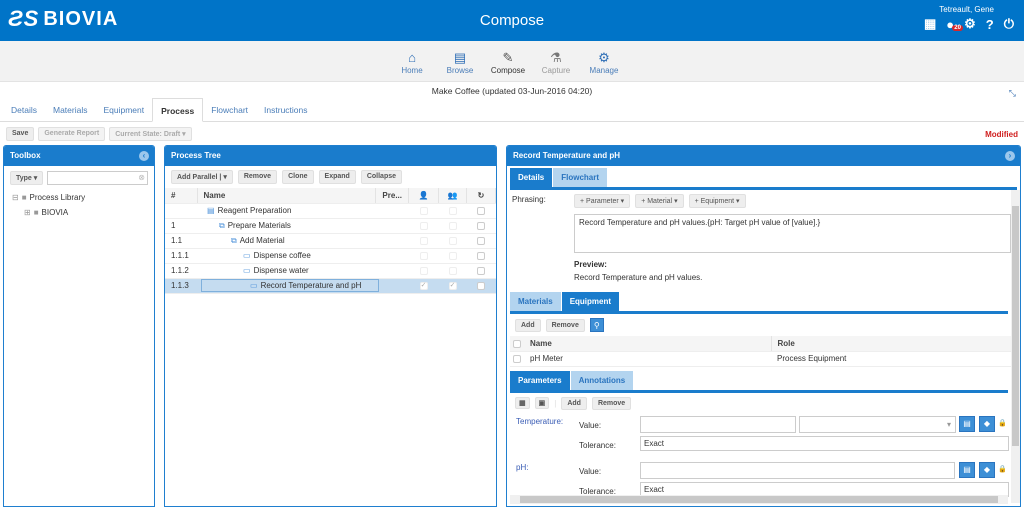 Image resolution: width=1024 pixels, height=509 pixels. I want to click on collapse-left-icon: ‹, so click(144, 156).